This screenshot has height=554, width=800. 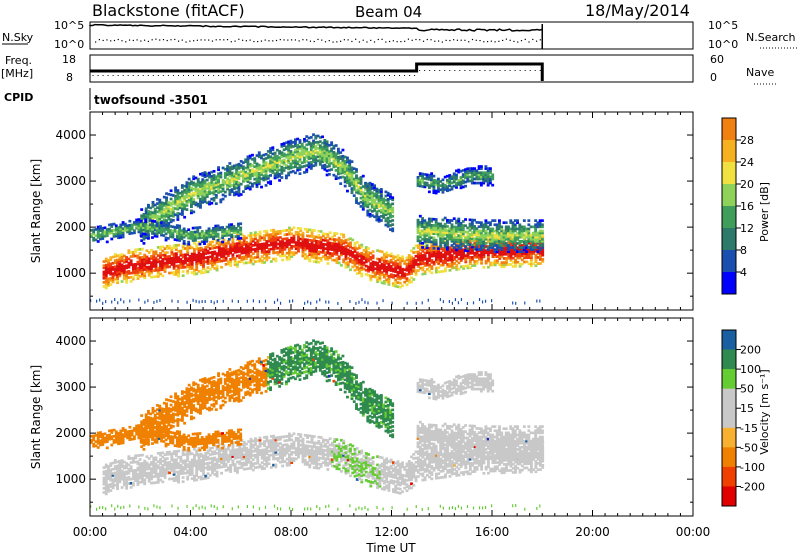 What do you see at coordinates (388, 69) in the screenshot?
I see `freq-panel: Freq. [MHz] 18 8 60 0 Nave` at bounding box center [388, 69].